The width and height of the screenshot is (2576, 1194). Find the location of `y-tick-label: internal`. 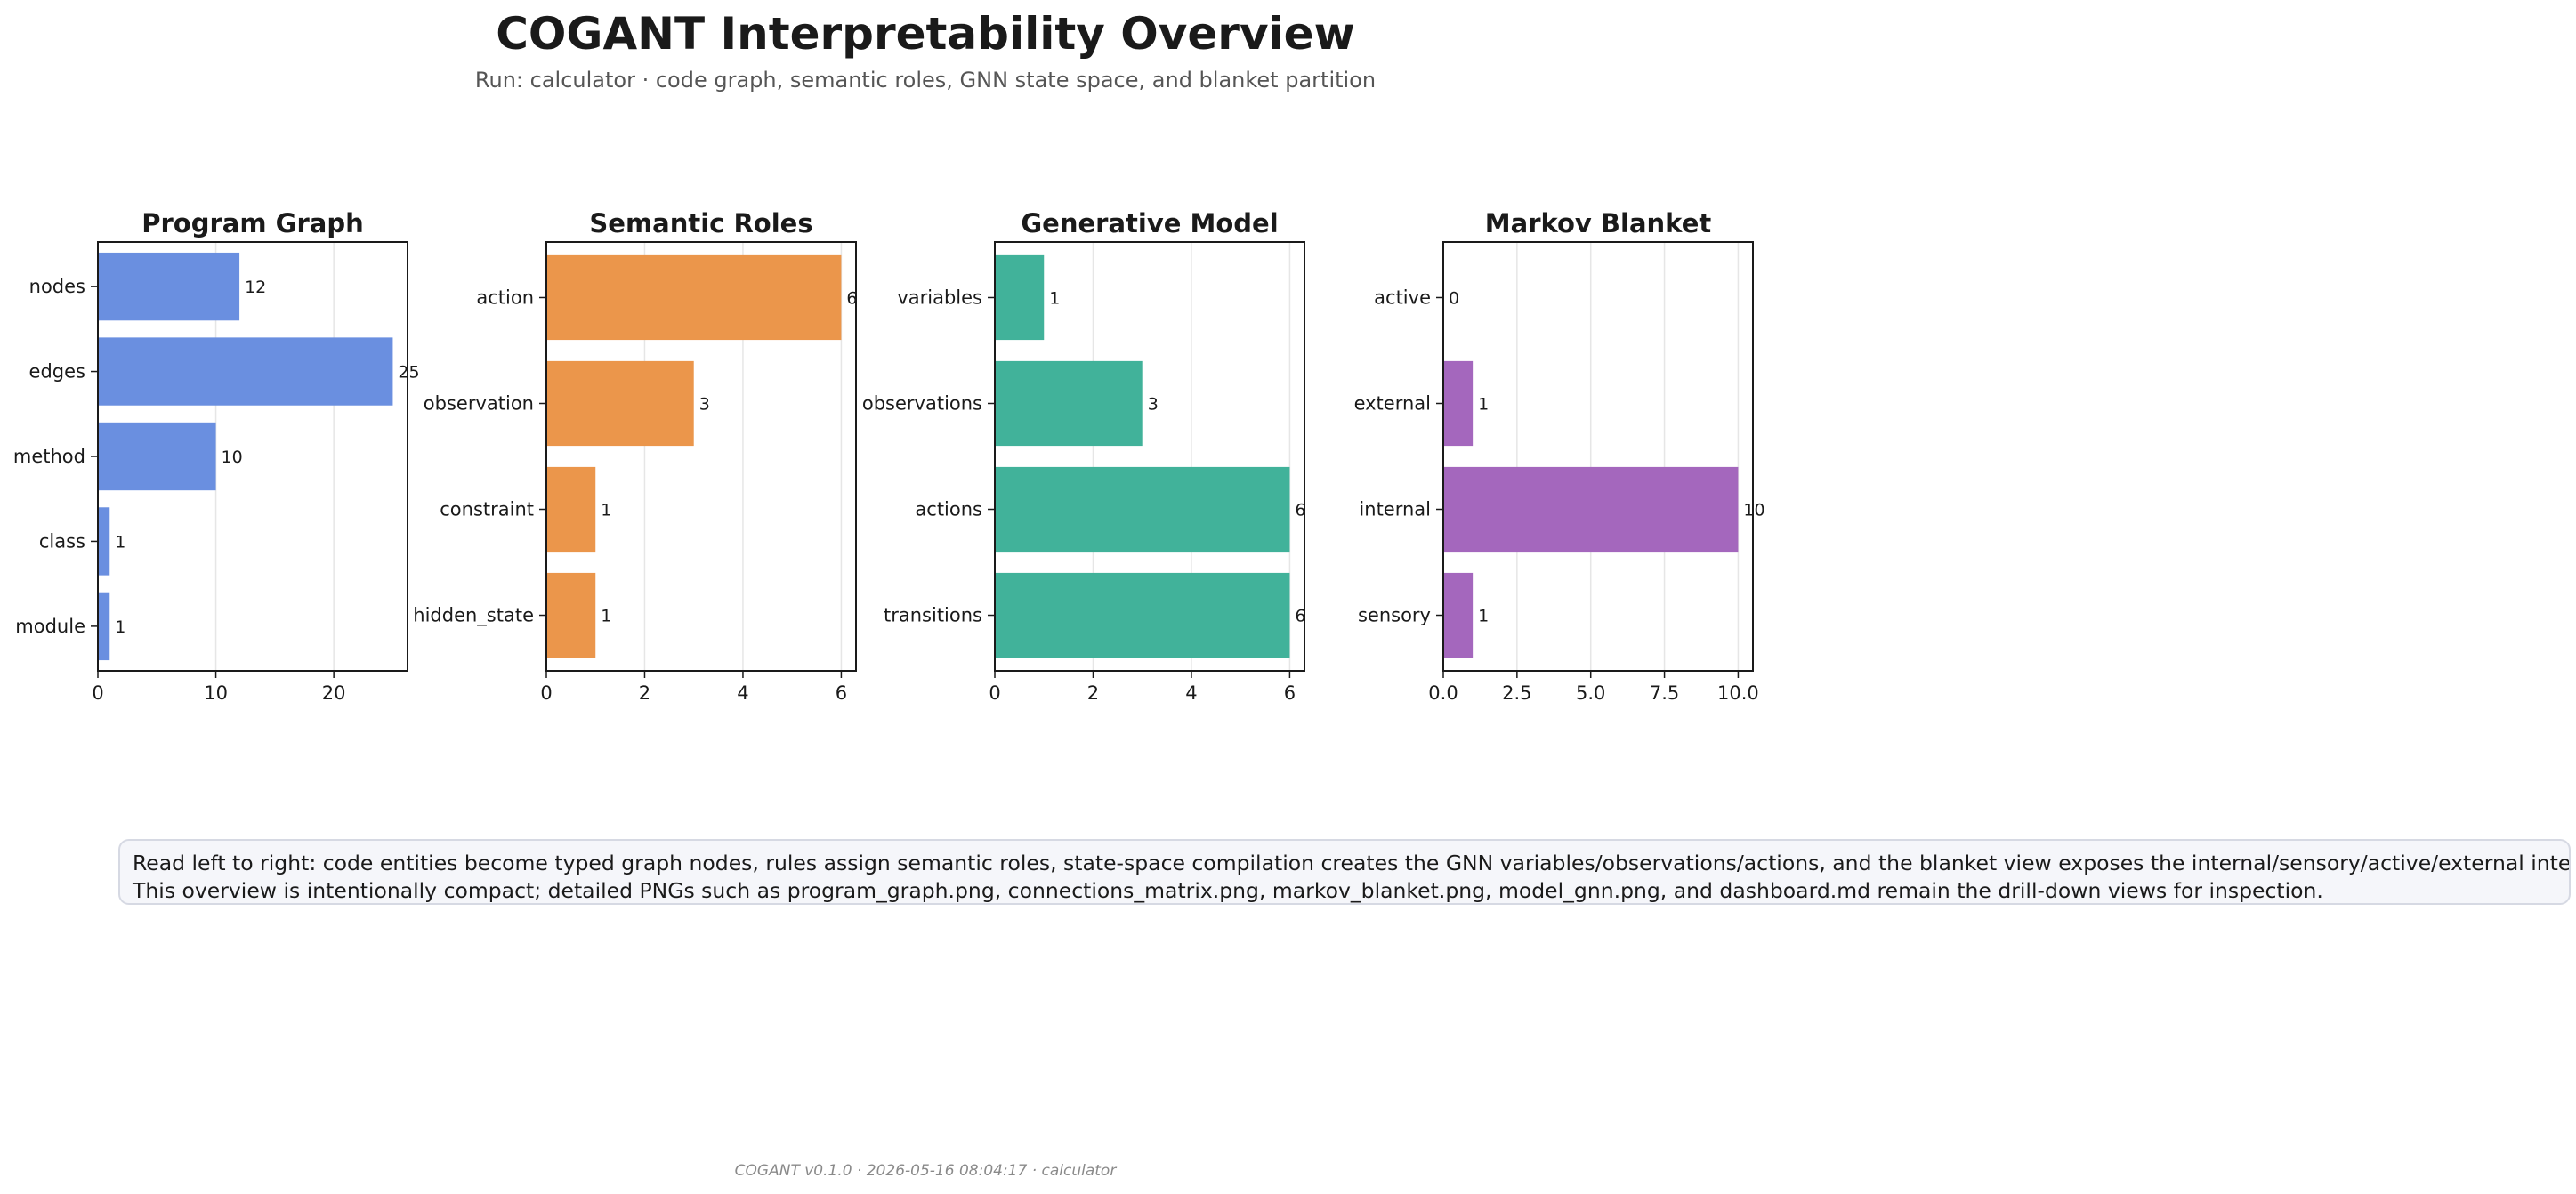

y-tick-label: internal is located at coordinates (1395, 509).